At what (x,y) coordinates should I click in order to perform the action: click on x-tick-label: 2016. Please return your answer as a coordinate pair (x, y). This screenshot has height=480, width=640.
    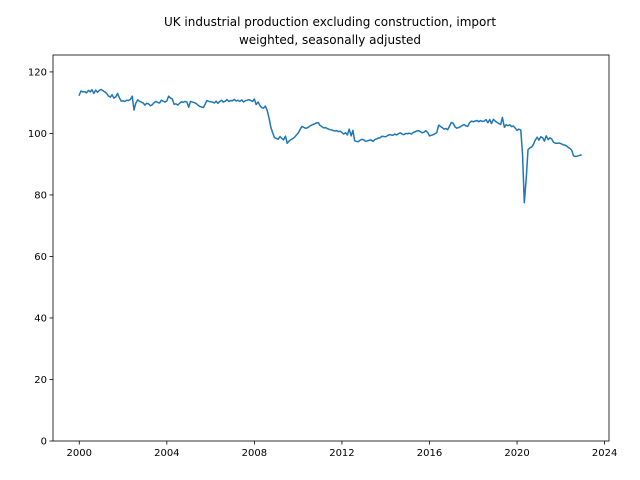
    Looking at the image, I should click on (429, 453).